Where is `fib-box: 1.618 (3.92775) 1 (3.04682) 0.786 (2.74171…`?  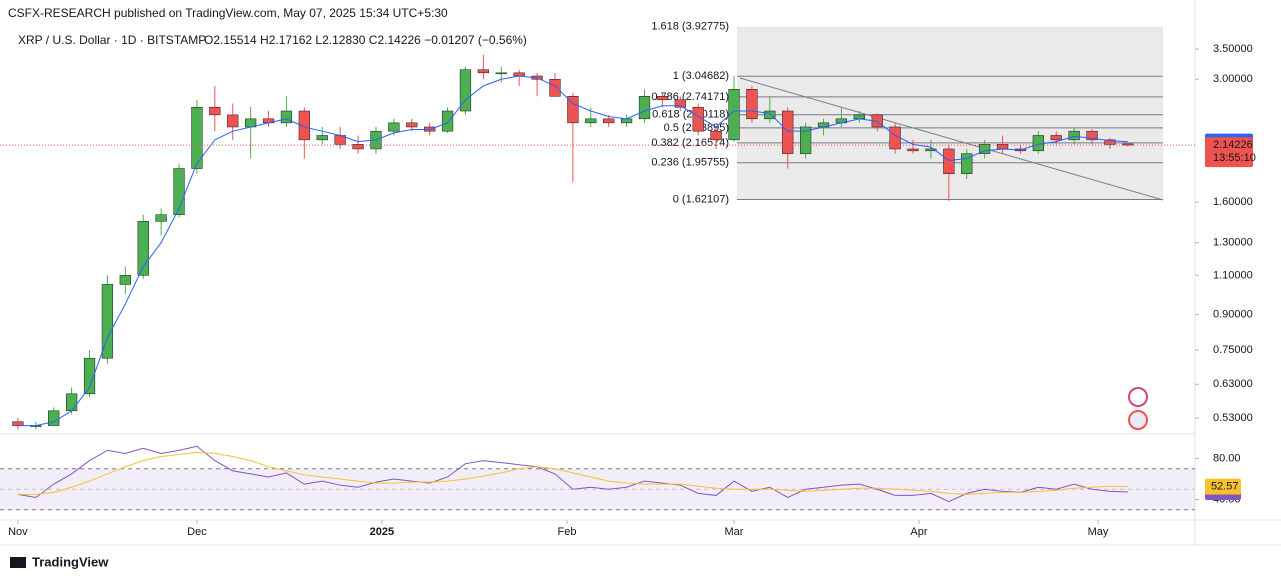 fib-box: 1.618 (3.92775) 1 (3.04682) 0.786 (2.74171… is located at coordinates (907, 112).